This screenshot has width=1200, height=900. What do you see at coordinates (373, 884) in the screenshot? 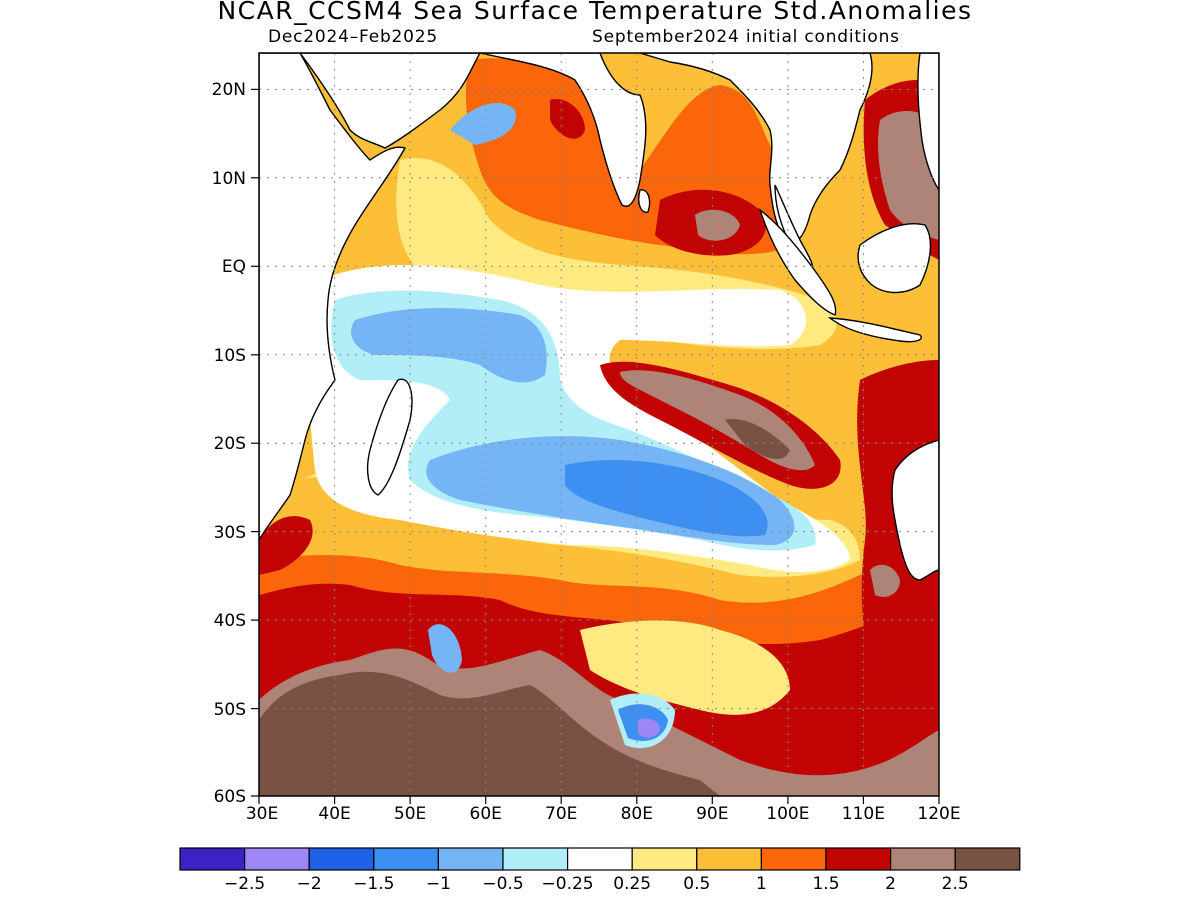
I see `colorbar-label-3: −1.5` at bounding box center [373, 884].